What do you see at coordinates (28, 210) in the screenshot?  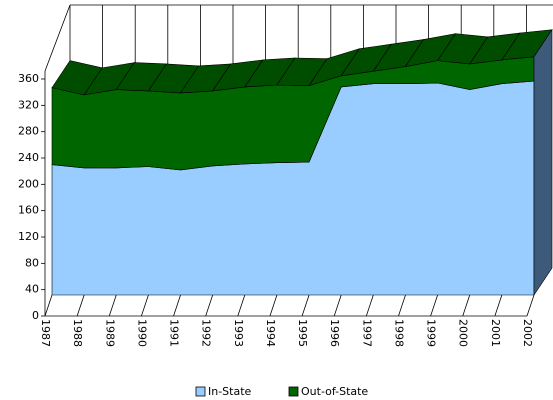 I see `y-tick-label: 160` at bounding box center [28, 210].